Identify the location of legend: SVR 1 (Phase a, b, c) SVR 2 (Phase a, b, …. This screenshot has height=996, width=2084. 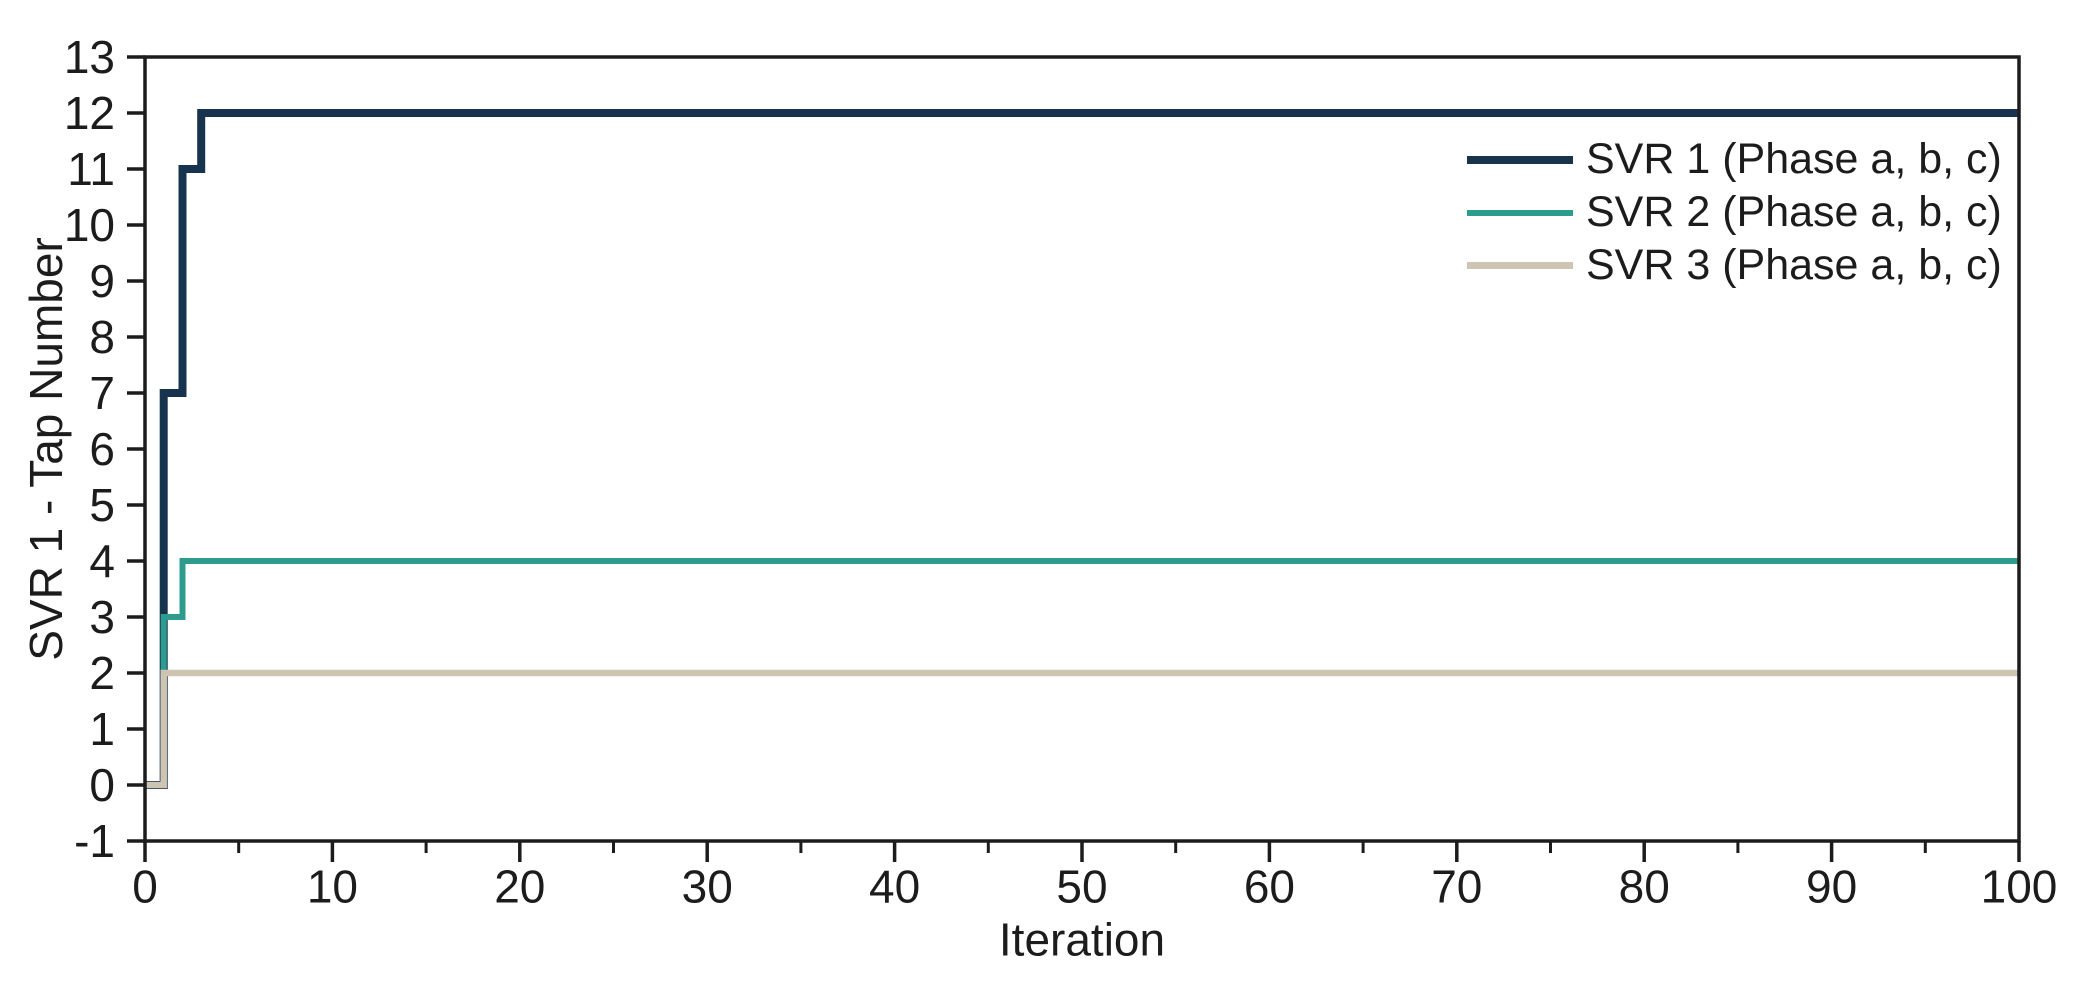
(1734, 212).